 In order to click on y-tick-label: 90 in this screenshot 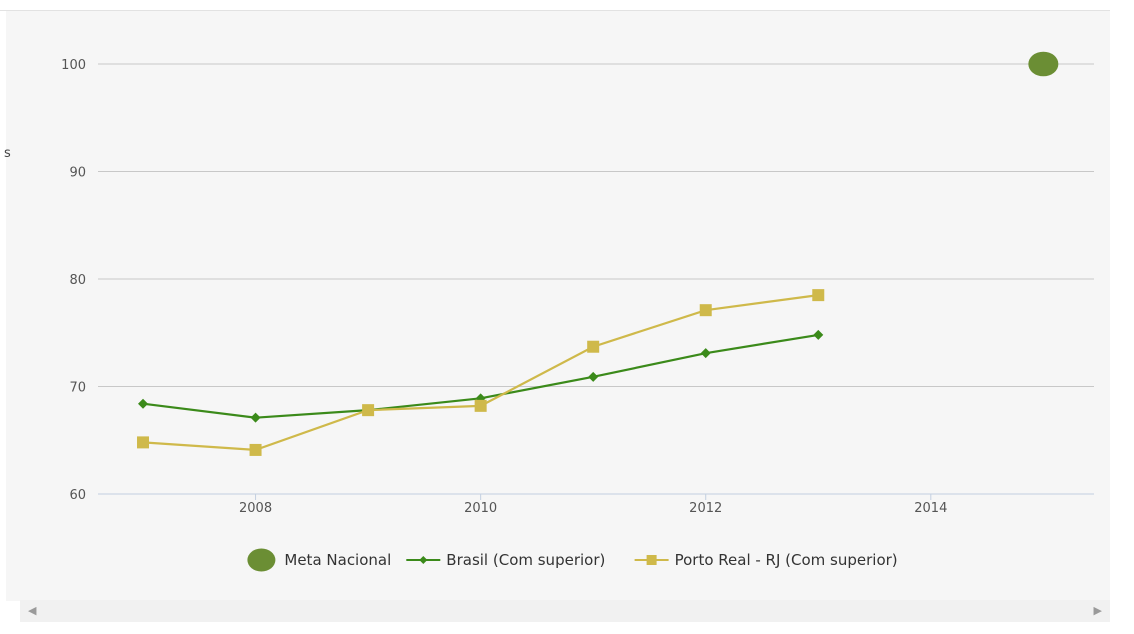, I will do `click(77, 173)`.